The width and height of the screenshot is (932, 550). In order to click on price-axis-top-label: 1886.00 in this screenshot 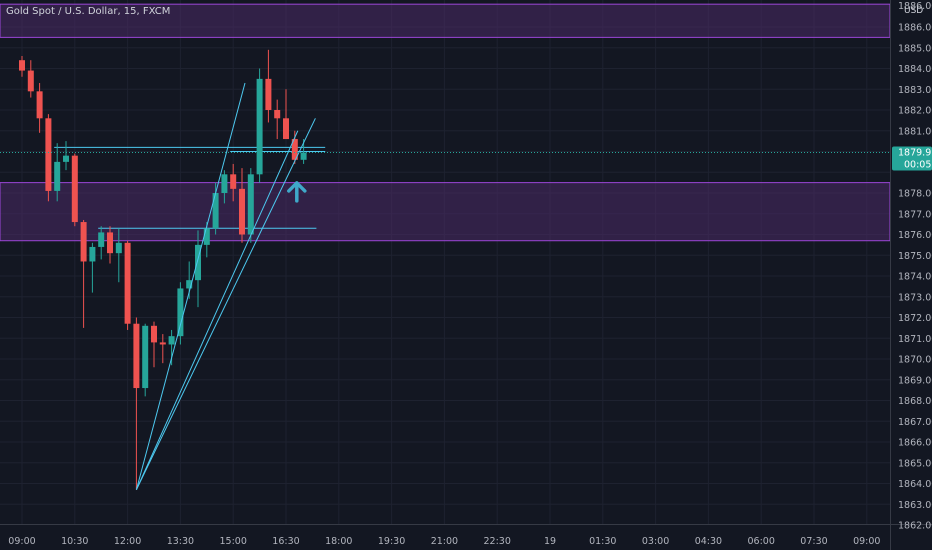, I will do `click(915, 6)`.